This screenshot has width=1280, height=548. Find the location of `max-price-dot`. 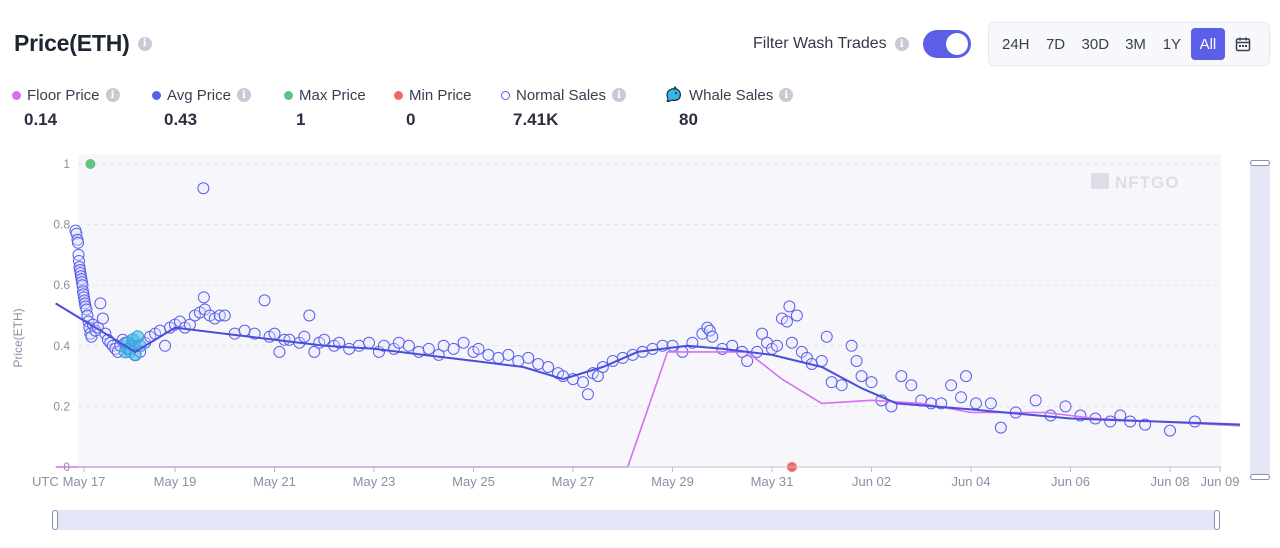

max-price-dot is located at coordinates (288, 95).